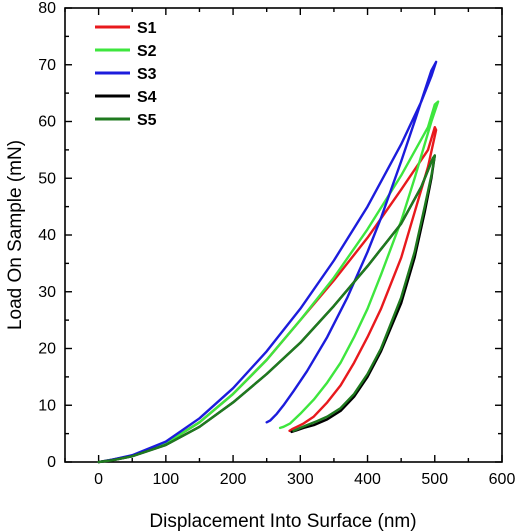 This screenshot has width=520, height=532. Describe the element at coordinates (233, 479) in the screenshot. I see `x-tick-label: 200` at that location.